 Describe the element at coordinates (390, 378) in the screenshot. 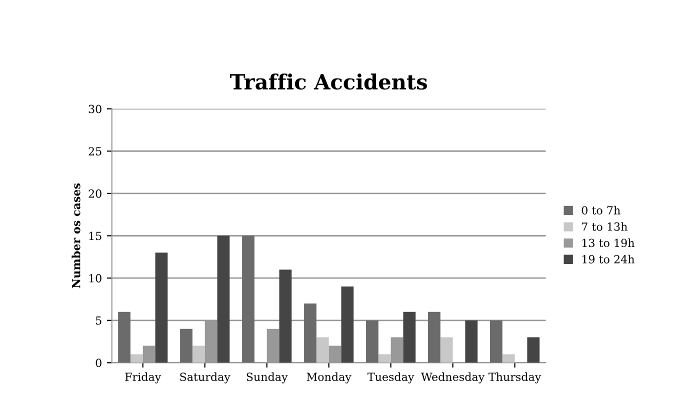

I see `x-tick-label: Tuesday` at that location.